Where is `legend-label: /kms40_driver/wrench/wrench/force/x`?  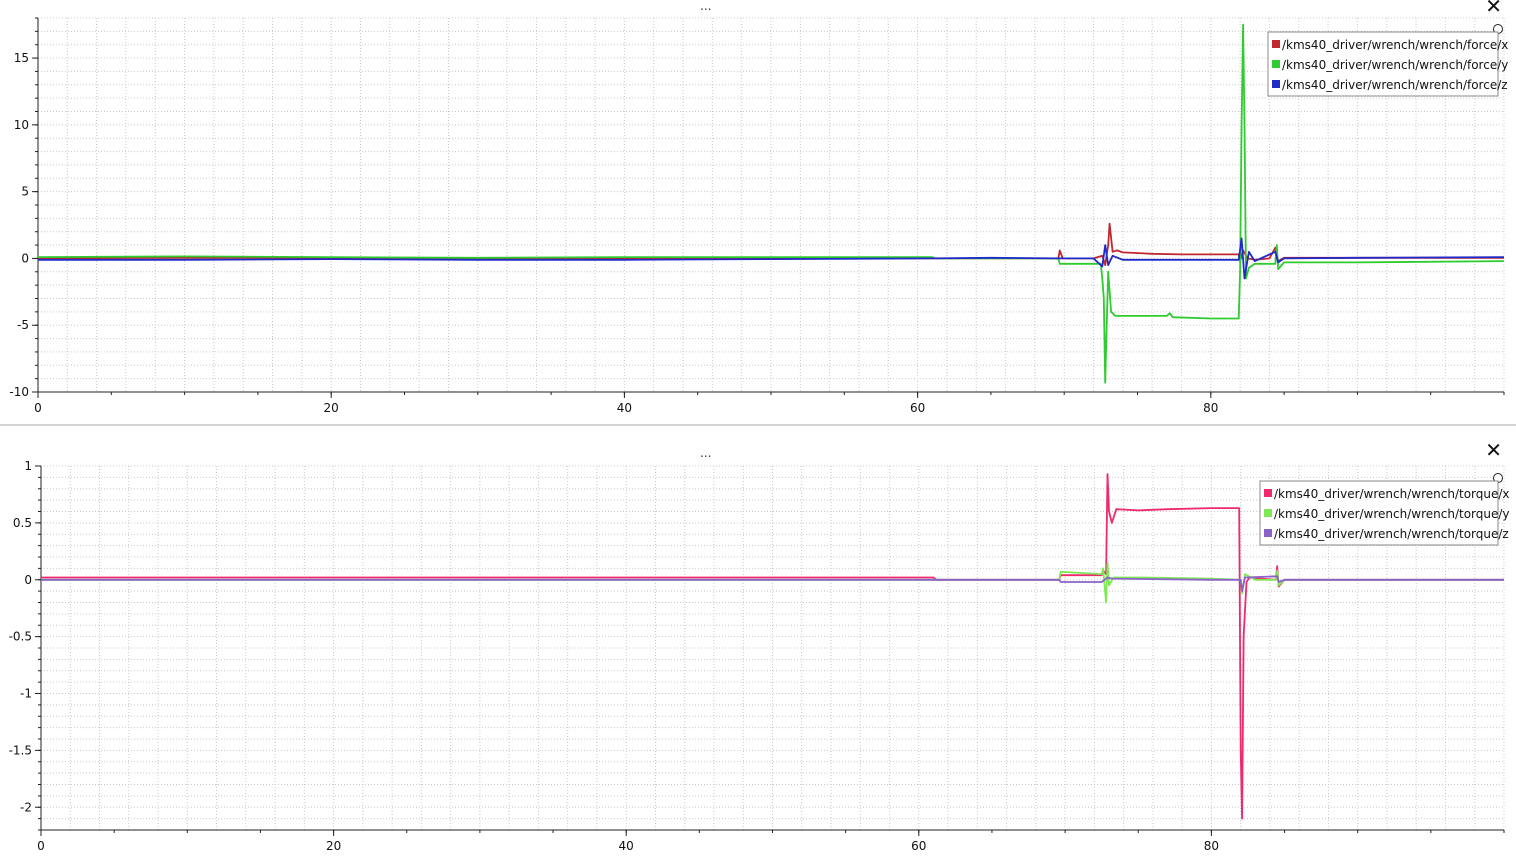 legend-label: /kms40_driver/wrench/wrench/force/x is located at coordinates (1395, 45).